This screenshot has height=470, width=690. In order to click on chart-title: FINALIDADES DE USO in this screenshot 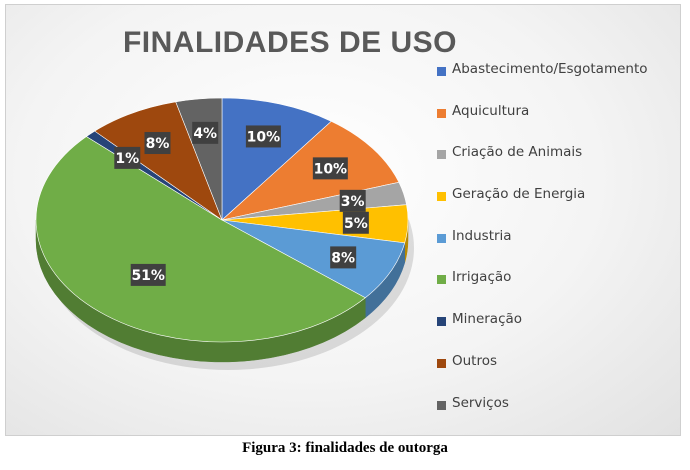, I will do `click(290, 42)`.